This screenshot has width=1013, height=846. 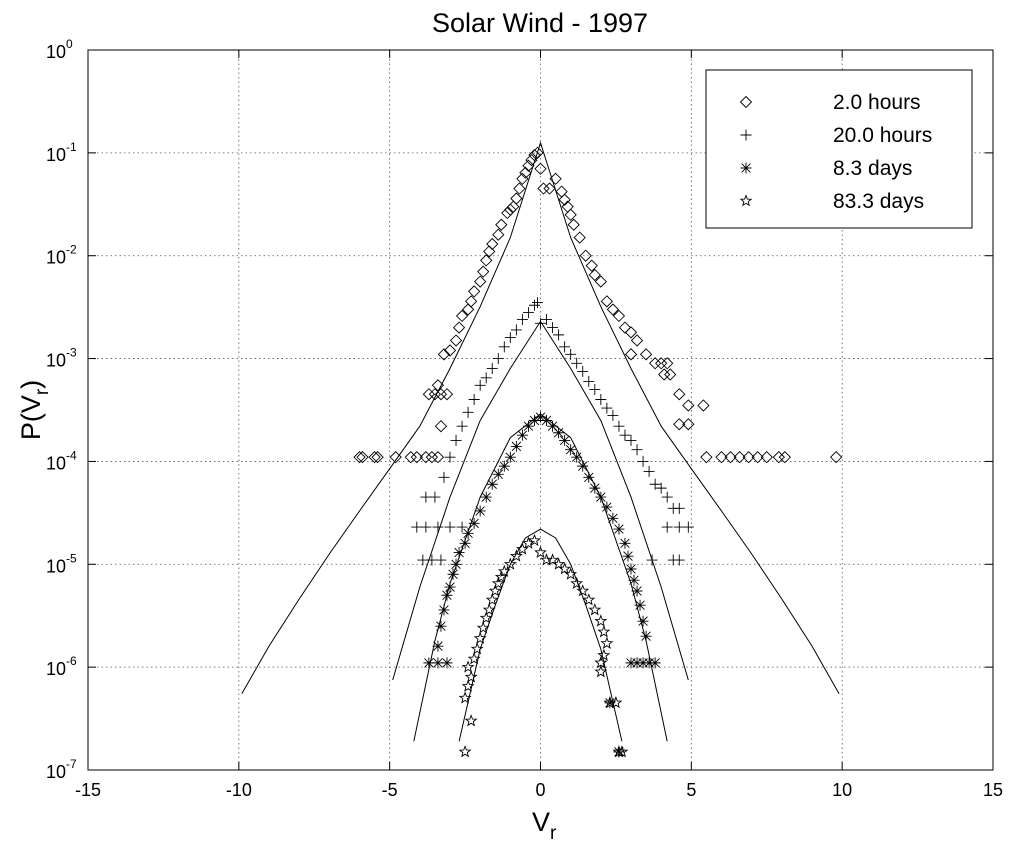 I want to click on legend-label: 8.3 days, so click(x=872, y=168).